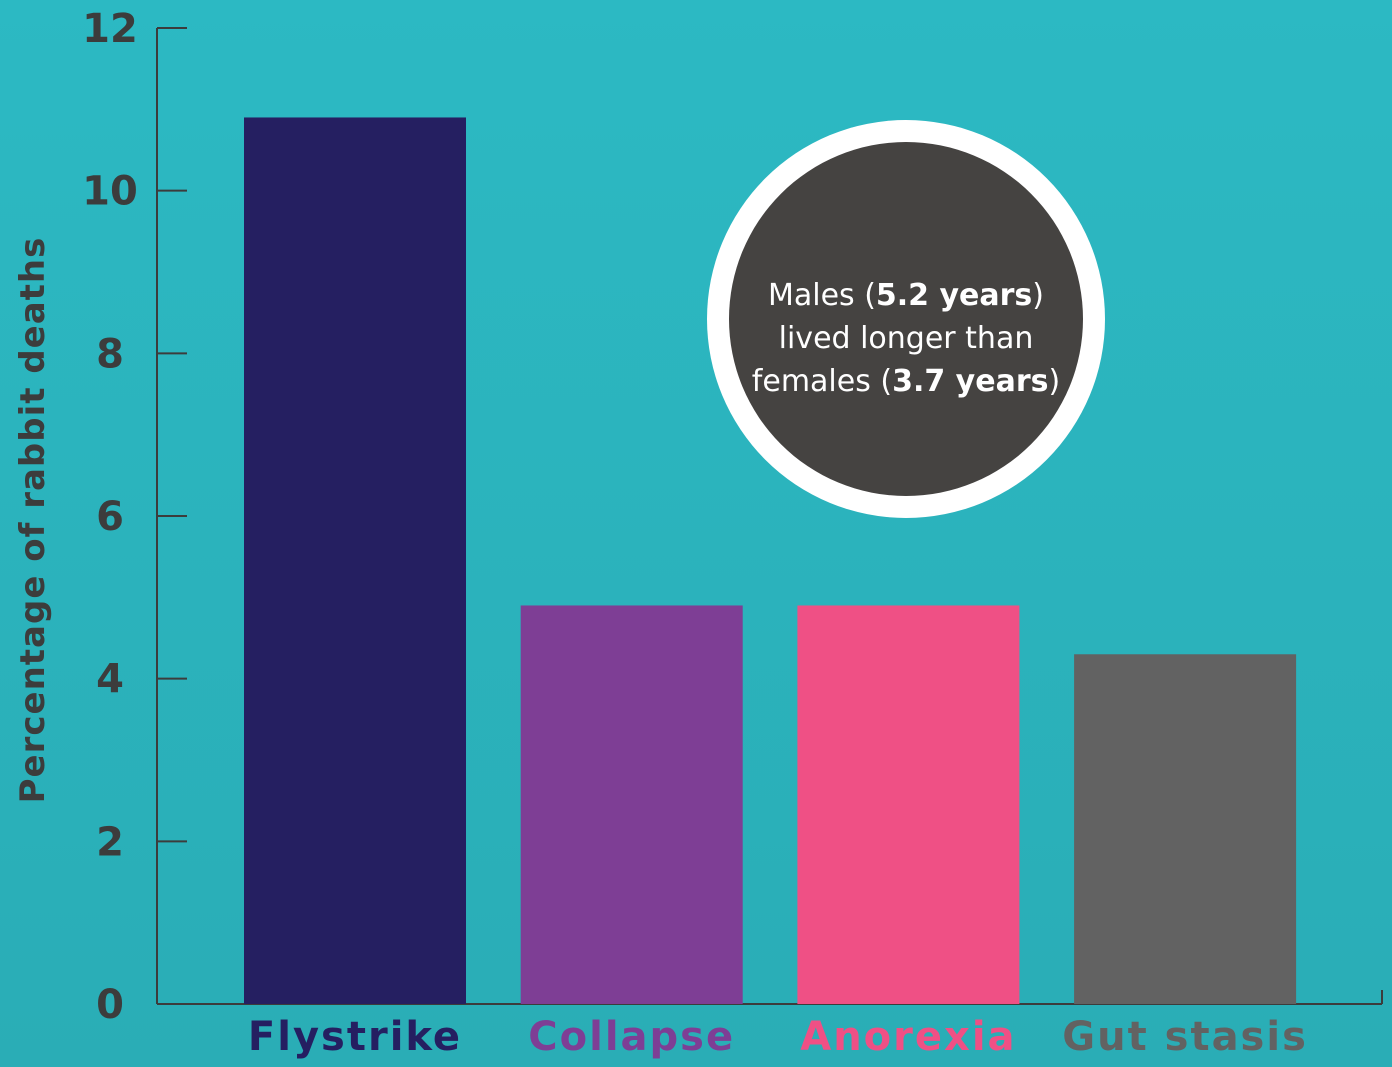  I want to click on callout-female-years: 3.7 years, so click(970, 381).